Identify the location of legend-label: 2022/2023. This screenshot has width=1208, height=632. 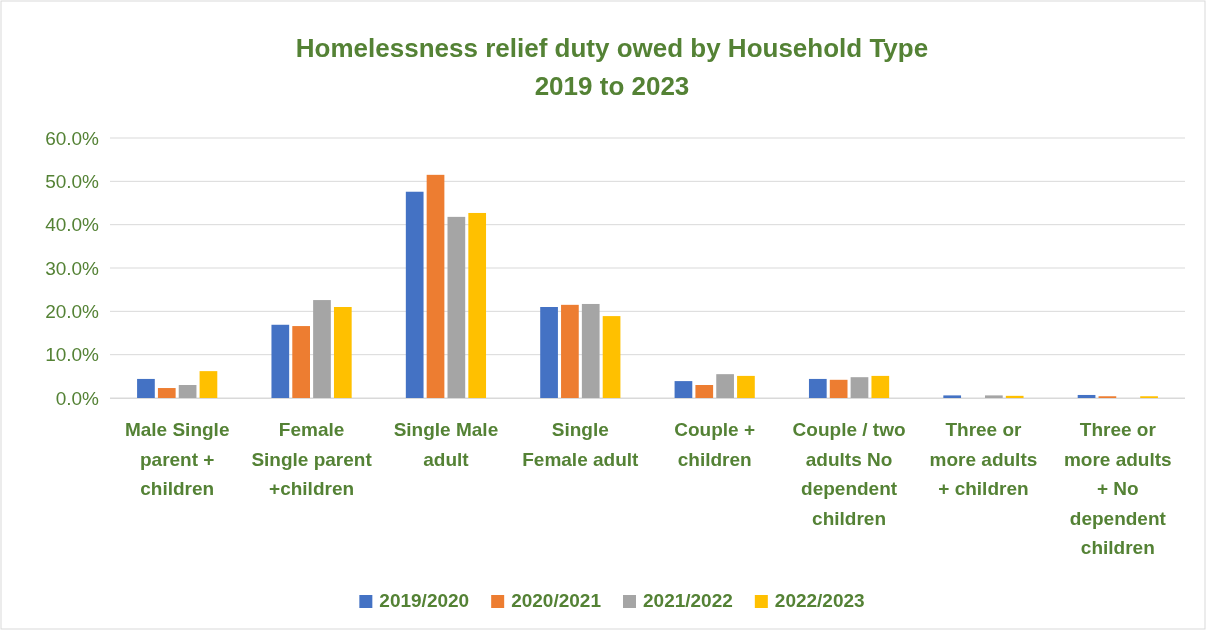
(819, 600).